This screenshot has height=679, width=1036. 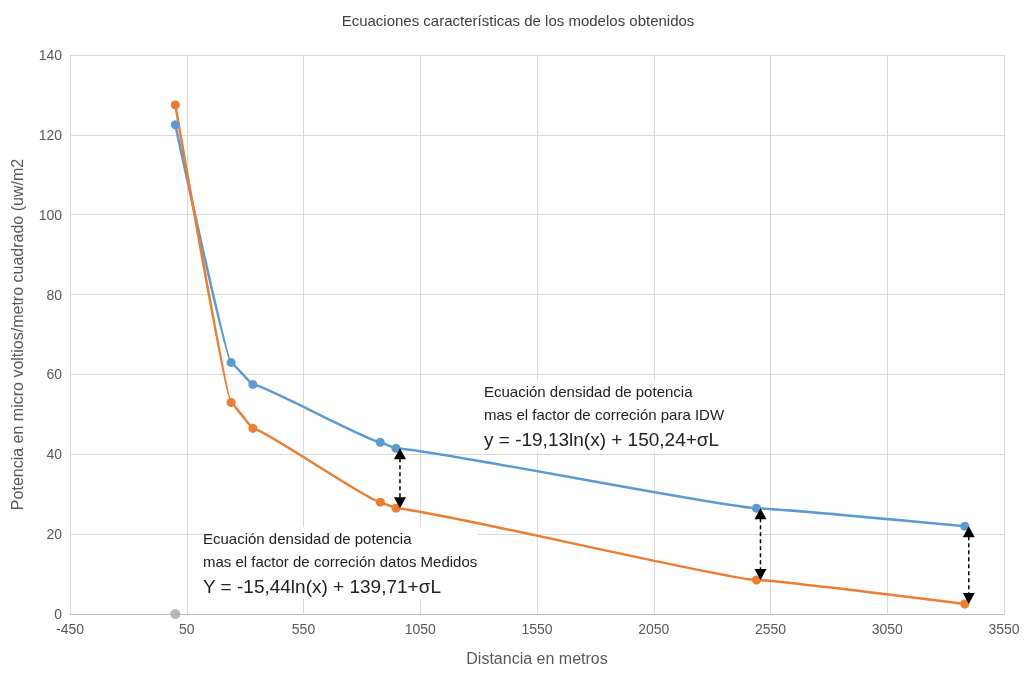 What do you see at coordinates (604, 416) in the screenshot?
I see `annotation: Ecuación densidad de potencia mas el factor de correción para IDW y = -19,13ln(x) + 150,24+σL` at bounding box center [604, 416].